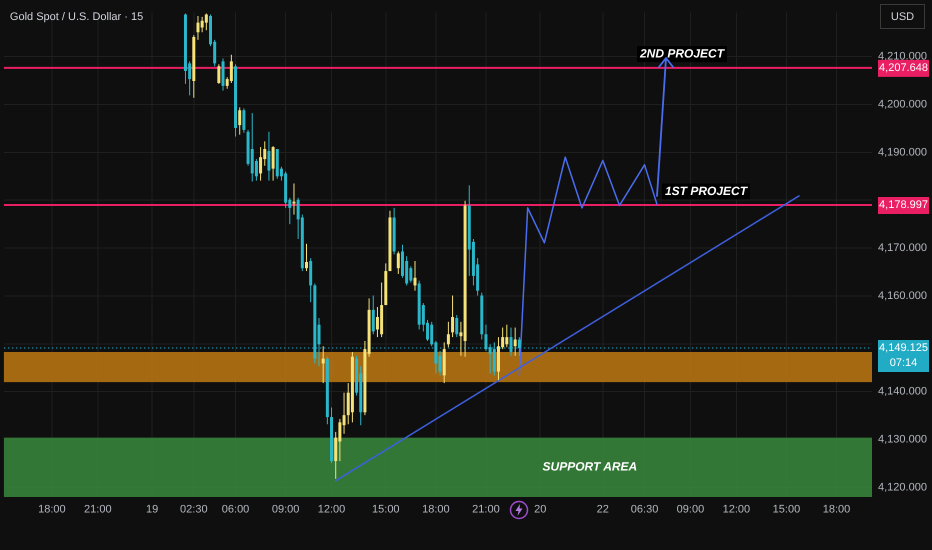  I want to click on ref-line-label: 4,178.997, so click(903, 205).